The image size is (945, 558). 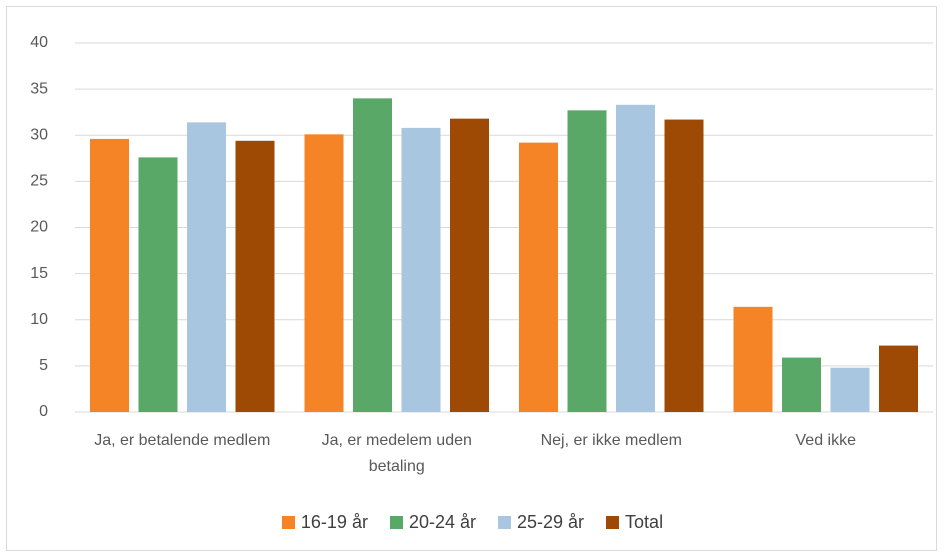 What do you see at coordinates (43, 365) in the screenshot?
I see `y-tick-label: 5` at bounding box center [43, 365].